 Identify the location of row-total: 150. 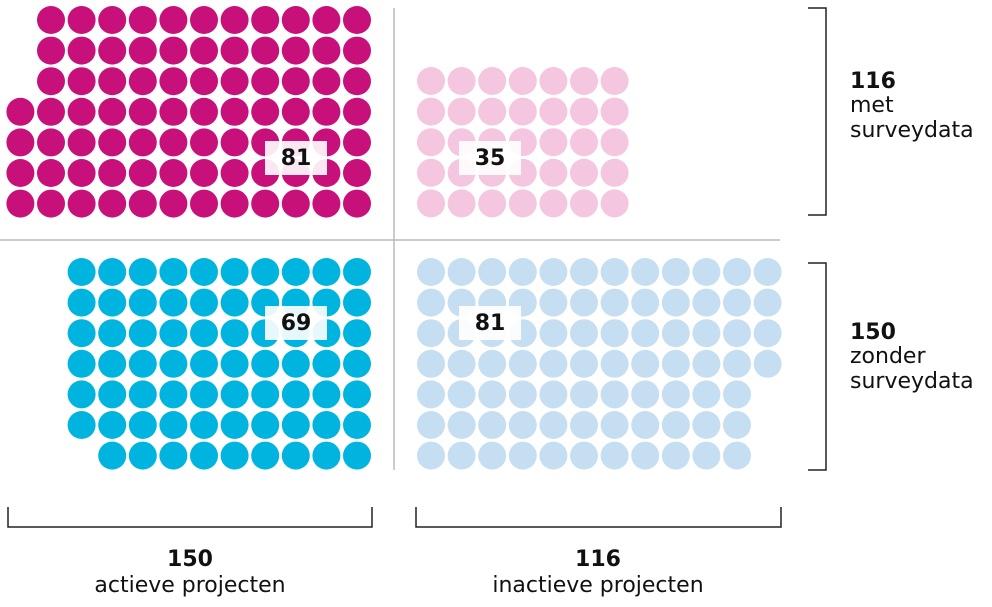
(873, 332).